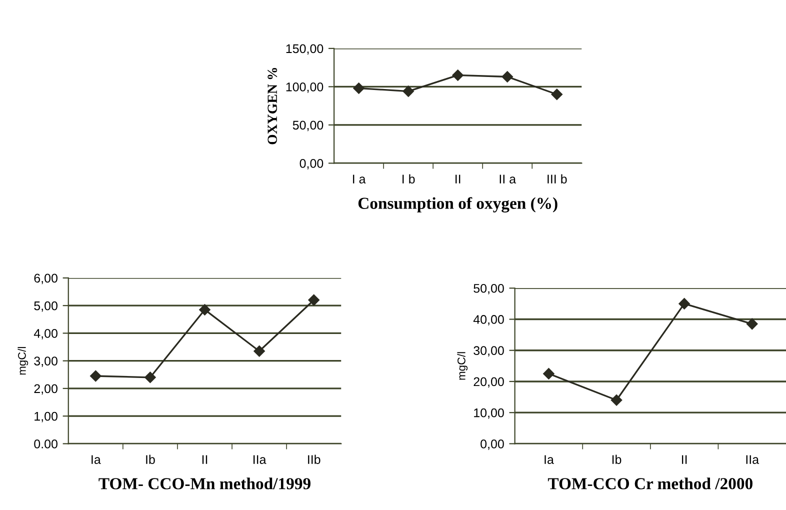 Image resolution: width=786 pixels, height=510 pixels. What do you see at coordinates (408, 179) in the screenshot?
I see `x-tick-label: I b` at bounding box center [408, 179].